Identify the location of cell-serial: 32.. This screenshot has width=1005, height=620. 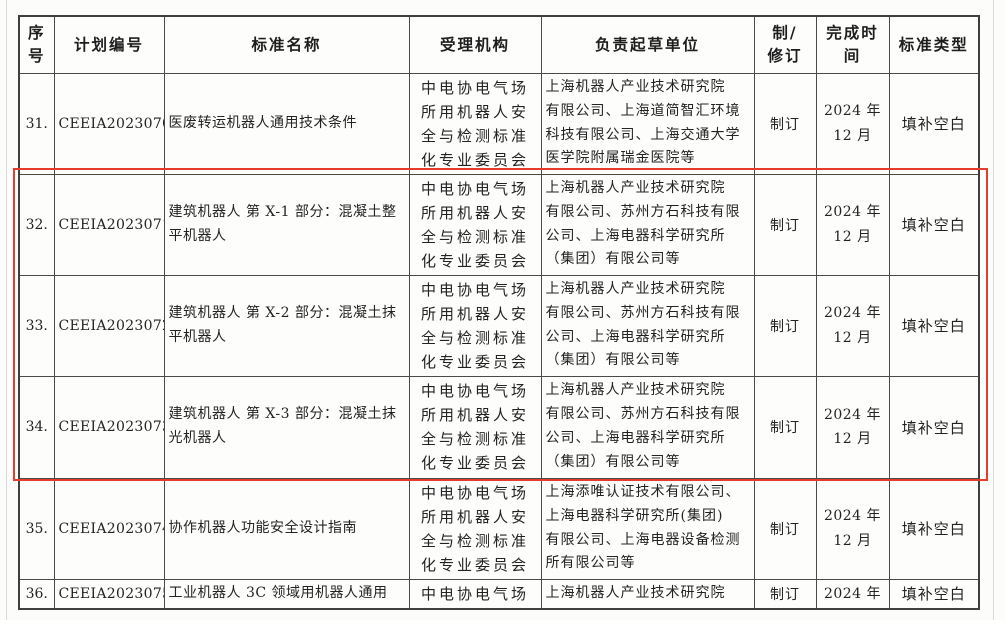
(36, 224).